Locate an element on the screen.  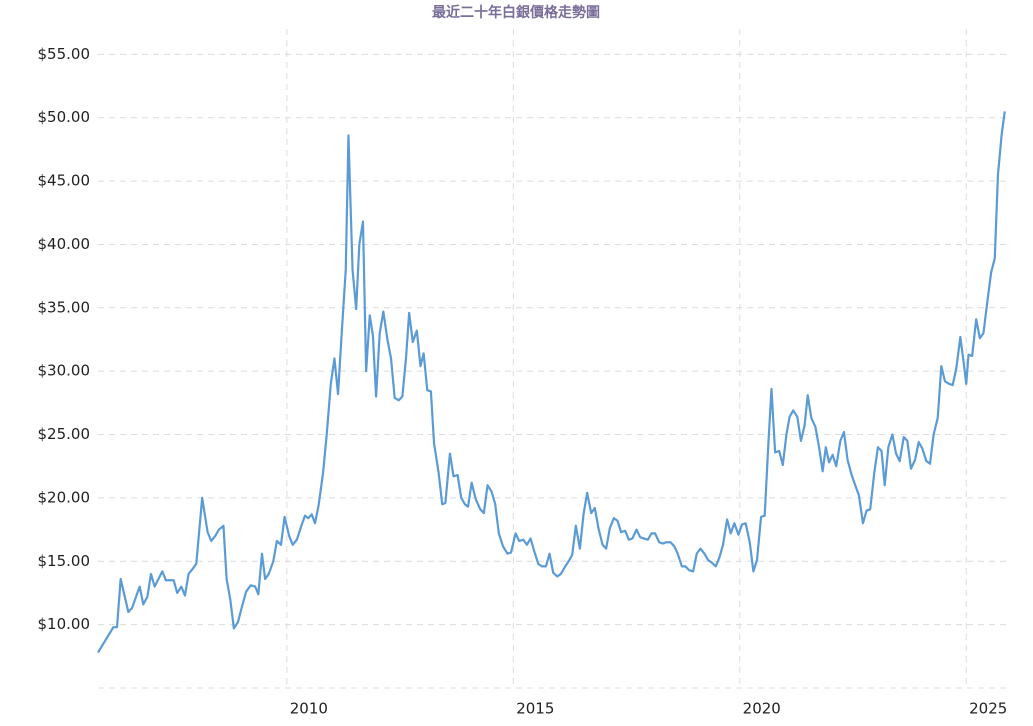
x-tick-label: 2025 is located at coordinates (988, 709).